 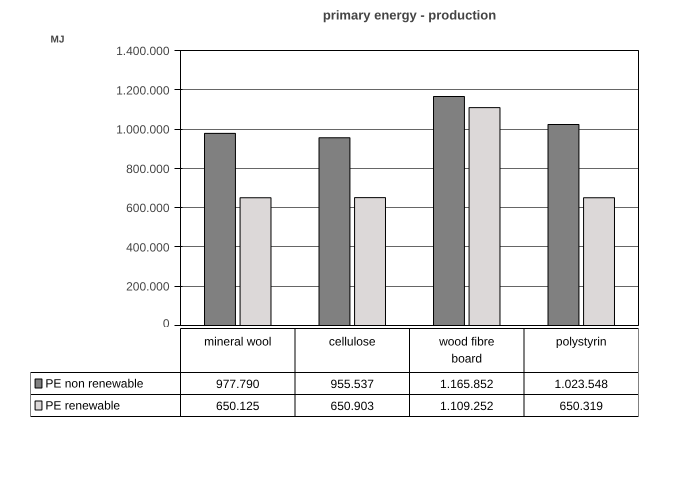 I want to click on y-tick-label: 1.400.000, so click(x=143, y=51).